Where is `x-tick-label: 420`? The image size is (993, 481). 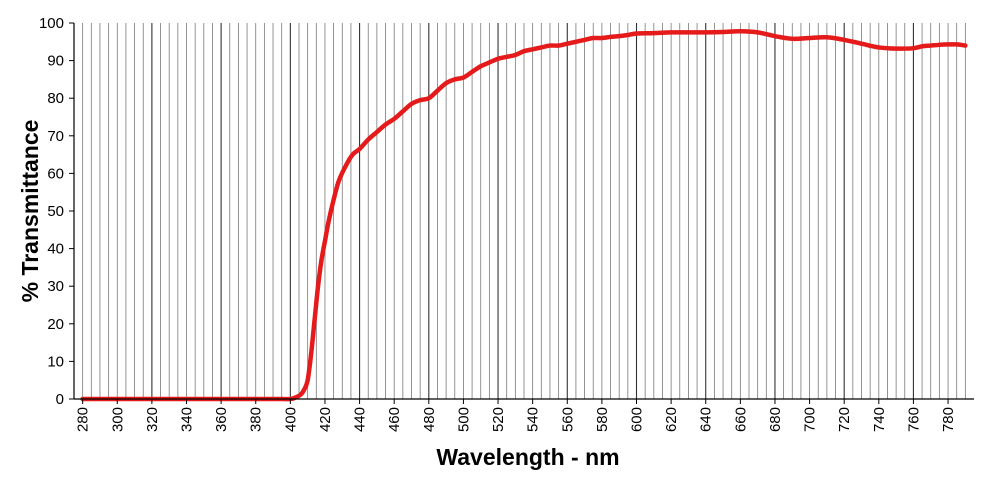 x-tick-label: 420 is located at coordinates (325, 419).